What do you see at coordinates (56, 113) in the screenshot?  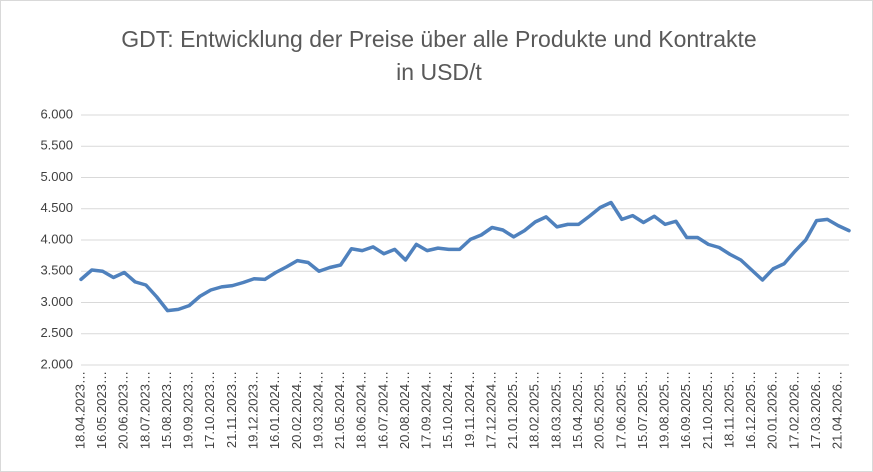 I see `y-tick-label: 6.000` at bounding box center [56, 113].